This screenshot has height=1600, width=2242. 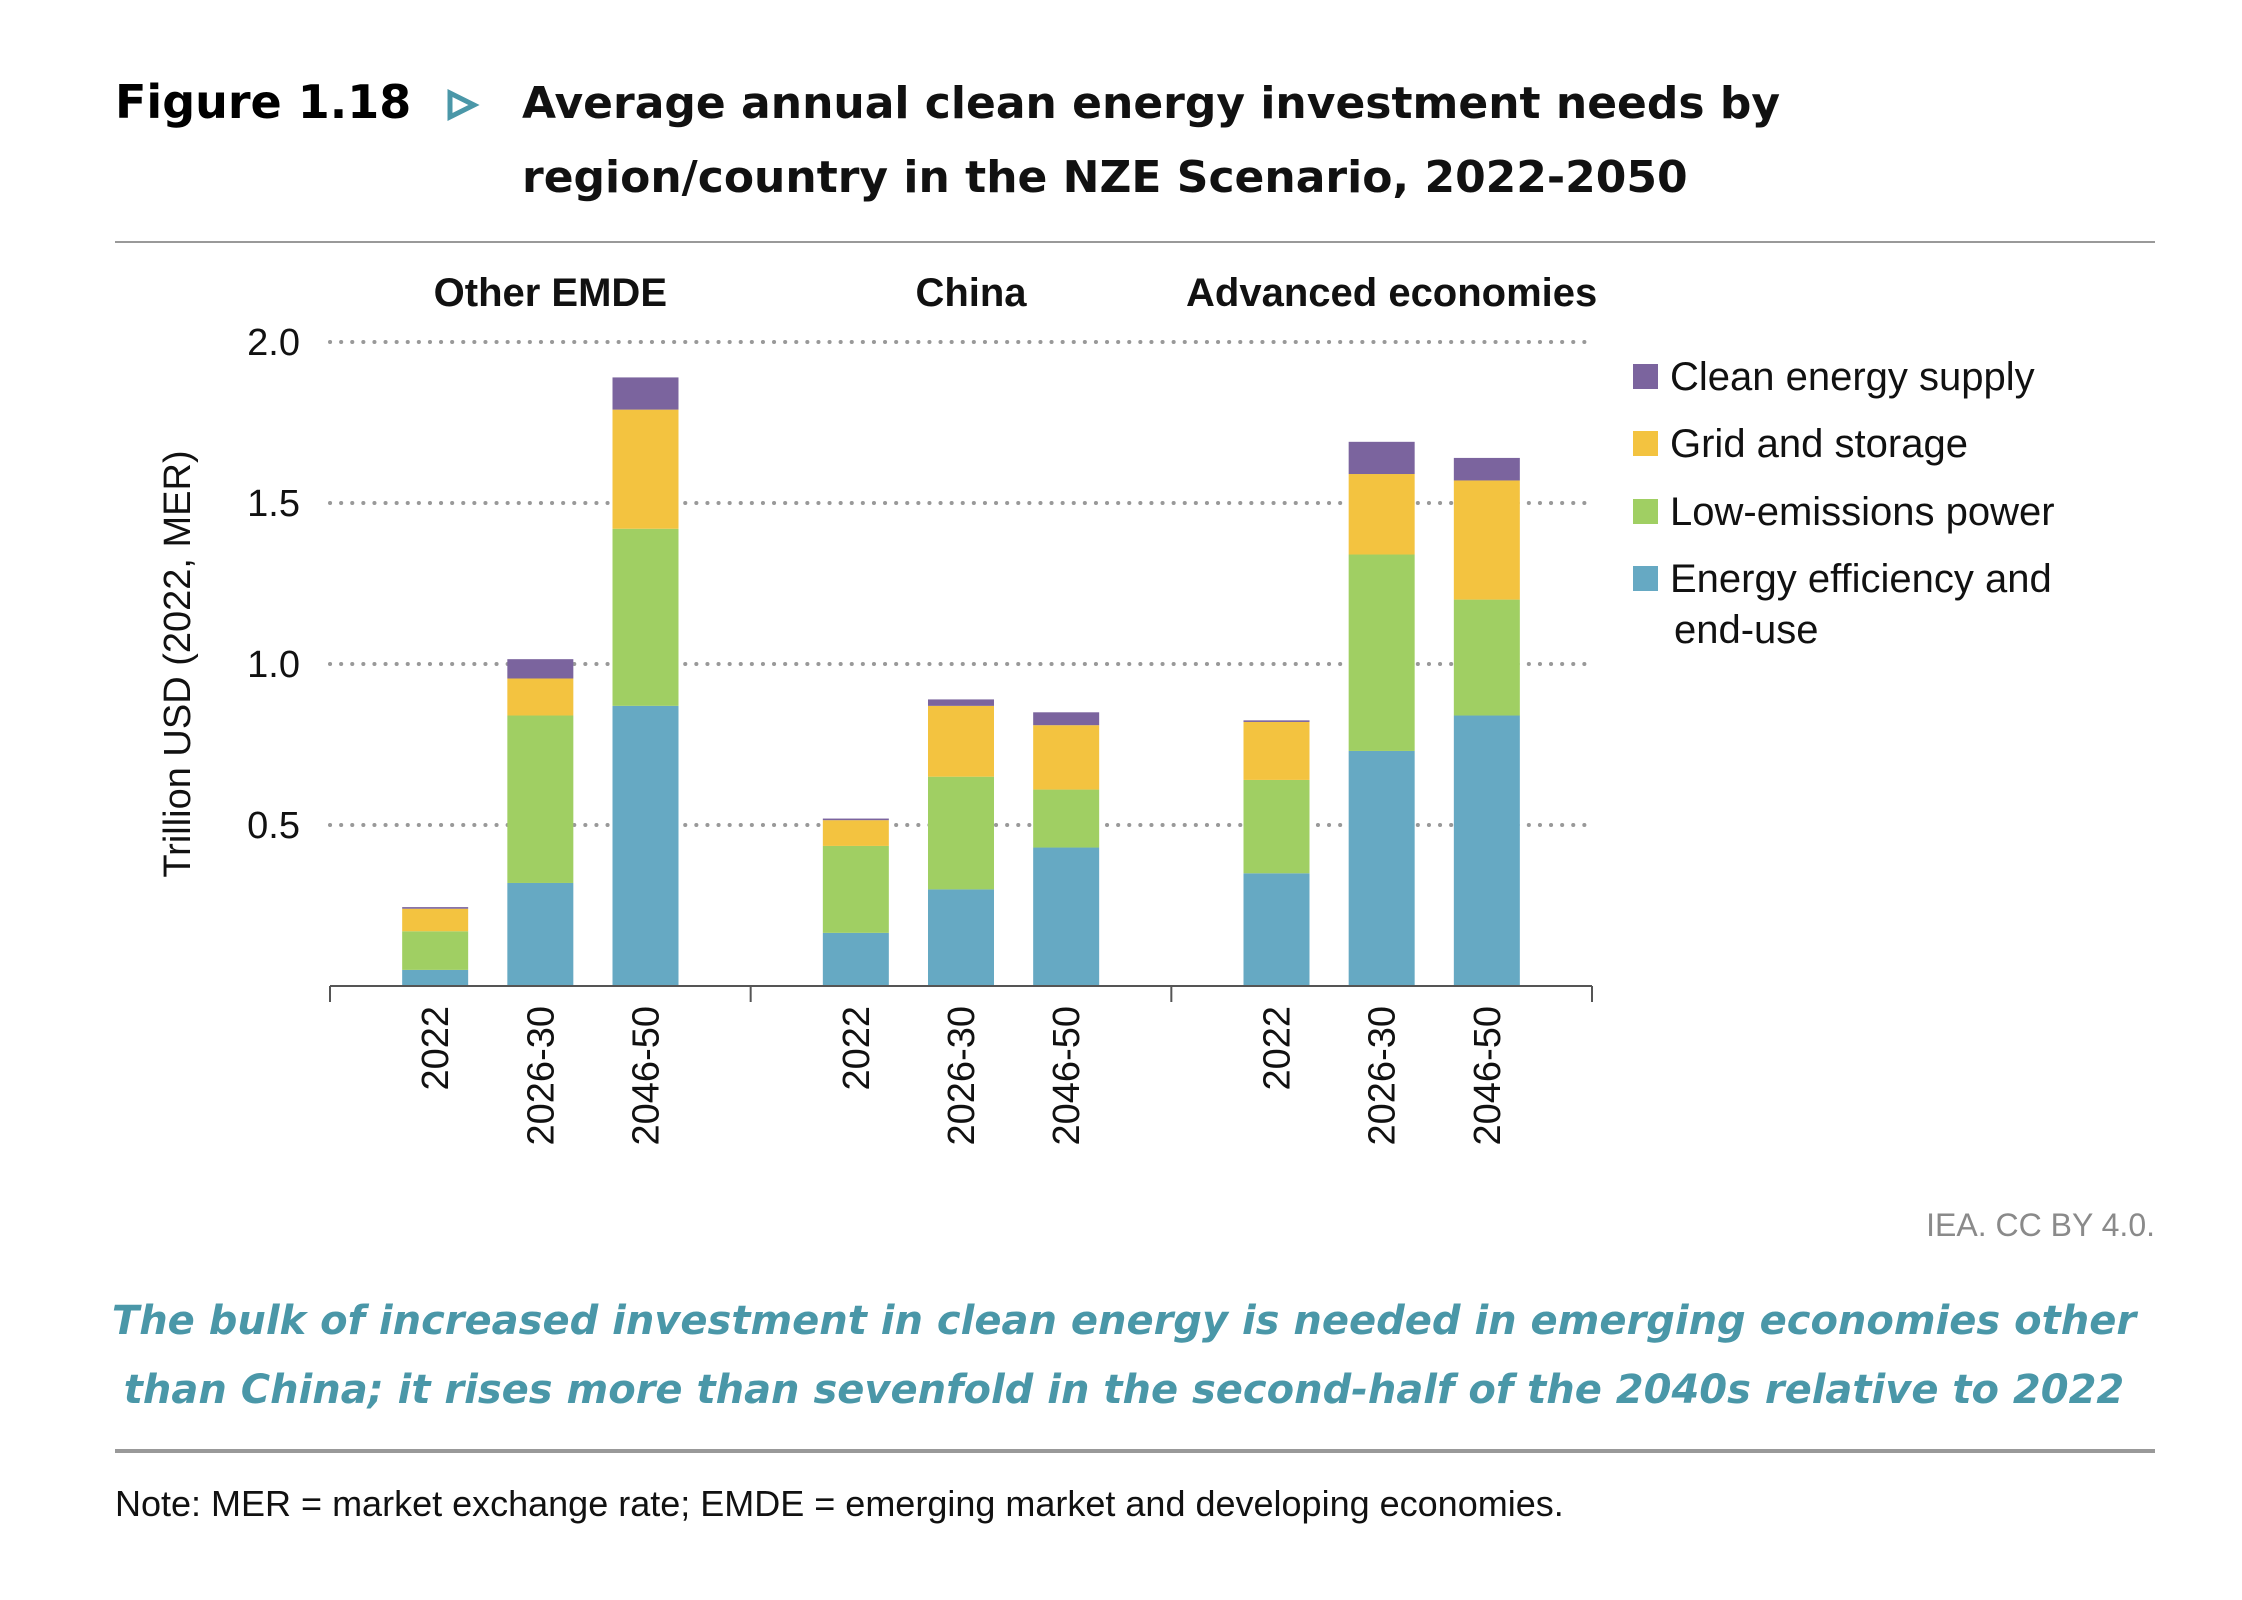 I want to click on y-tick-label: 0.5, so click(x=273, y=826).